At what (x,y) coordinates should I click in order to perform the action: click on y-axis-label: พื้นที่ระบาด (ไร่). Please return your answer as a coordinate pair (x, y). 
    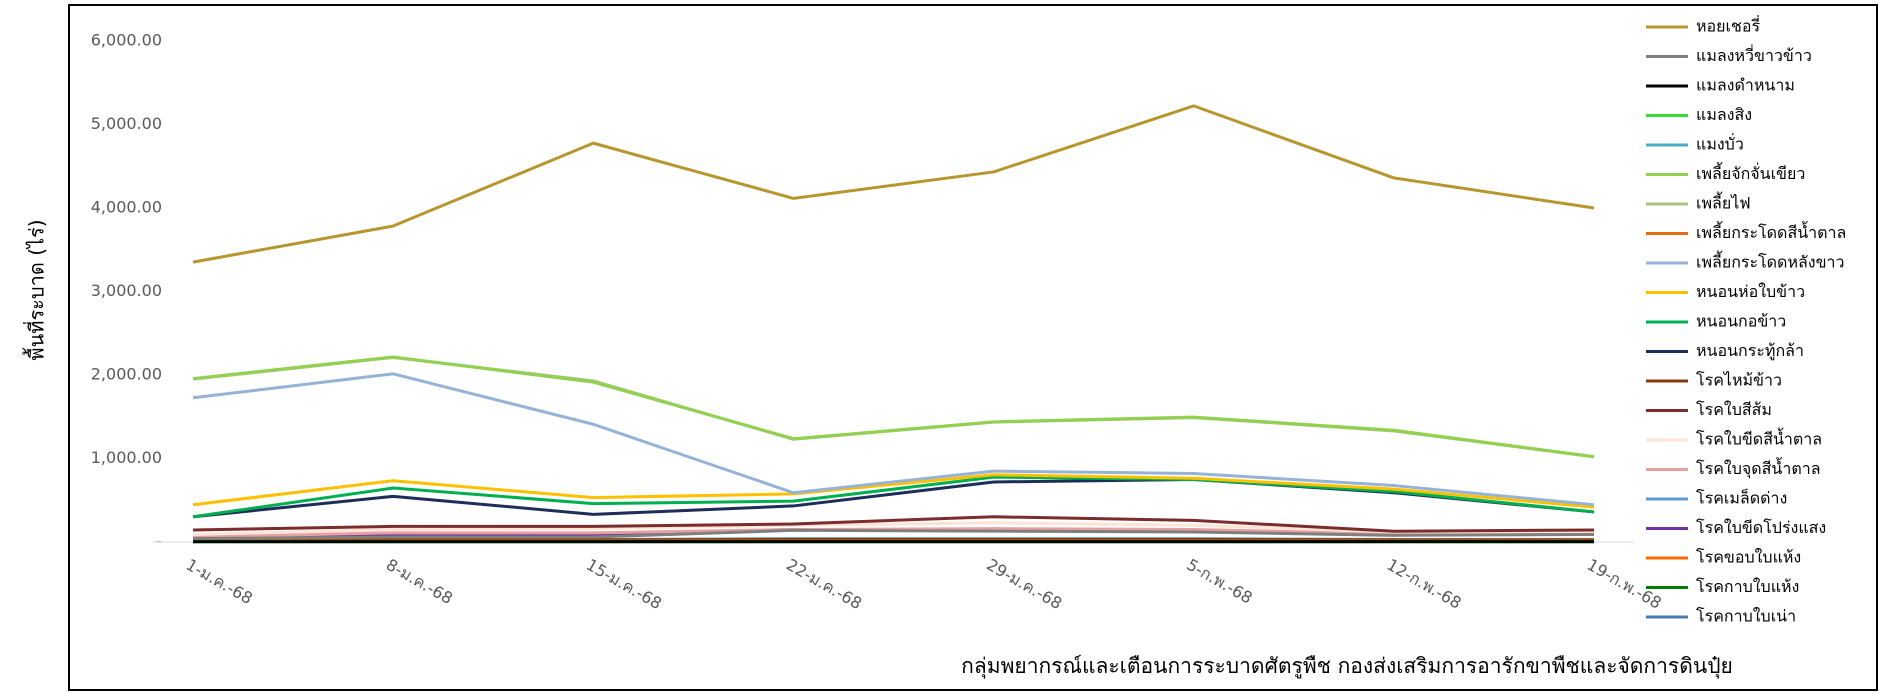
    Looking at the image, I should click on (36, 289).